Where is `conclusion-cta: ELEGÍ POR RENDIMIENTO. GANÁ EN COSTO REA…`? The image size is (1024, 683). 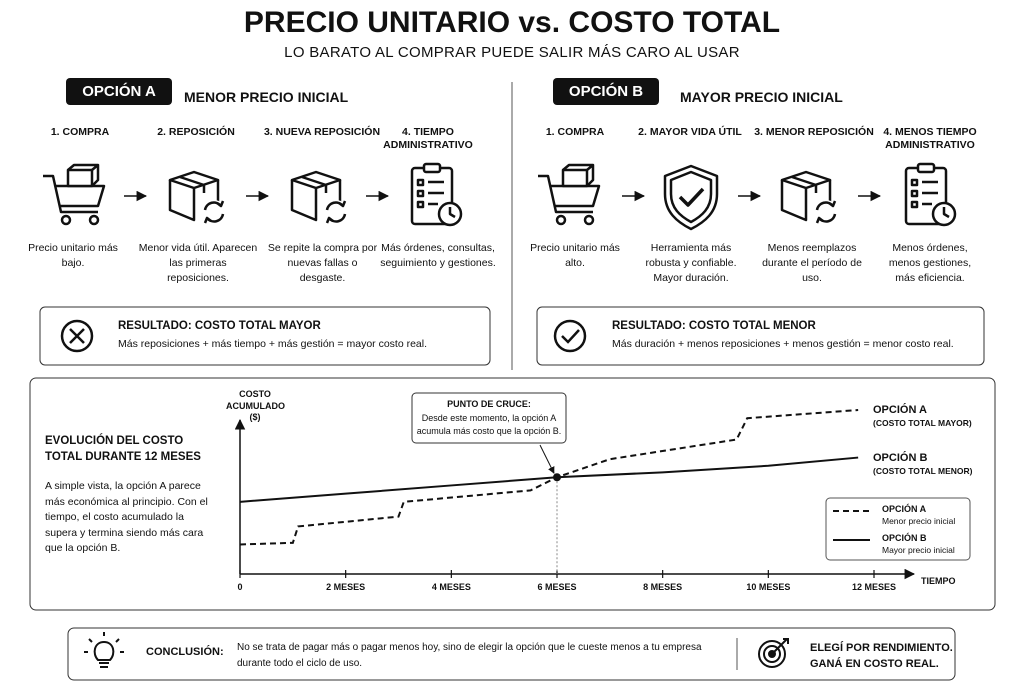
conclusion-cta: ELEGÍ POR RENDIMIENTO. GANÁ EN COSTO REA… is located at coordinates (881, 656).